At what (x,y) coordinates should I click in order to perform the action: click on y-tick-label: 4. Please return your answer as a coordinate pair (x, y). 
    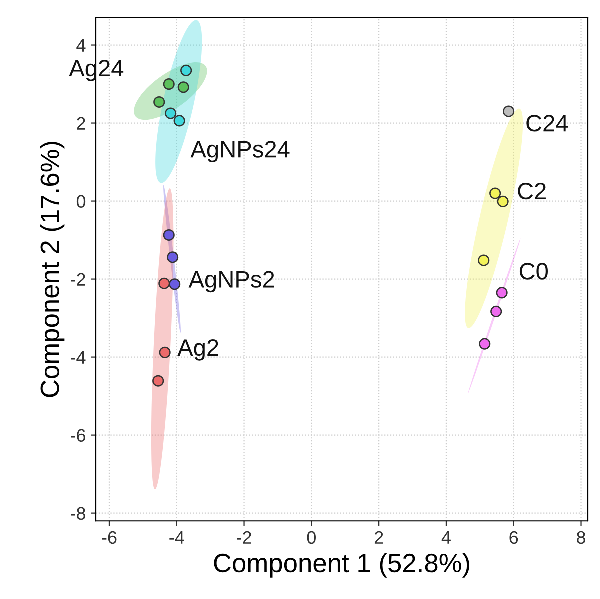
    Looking at the image, I should click on (81, 45).